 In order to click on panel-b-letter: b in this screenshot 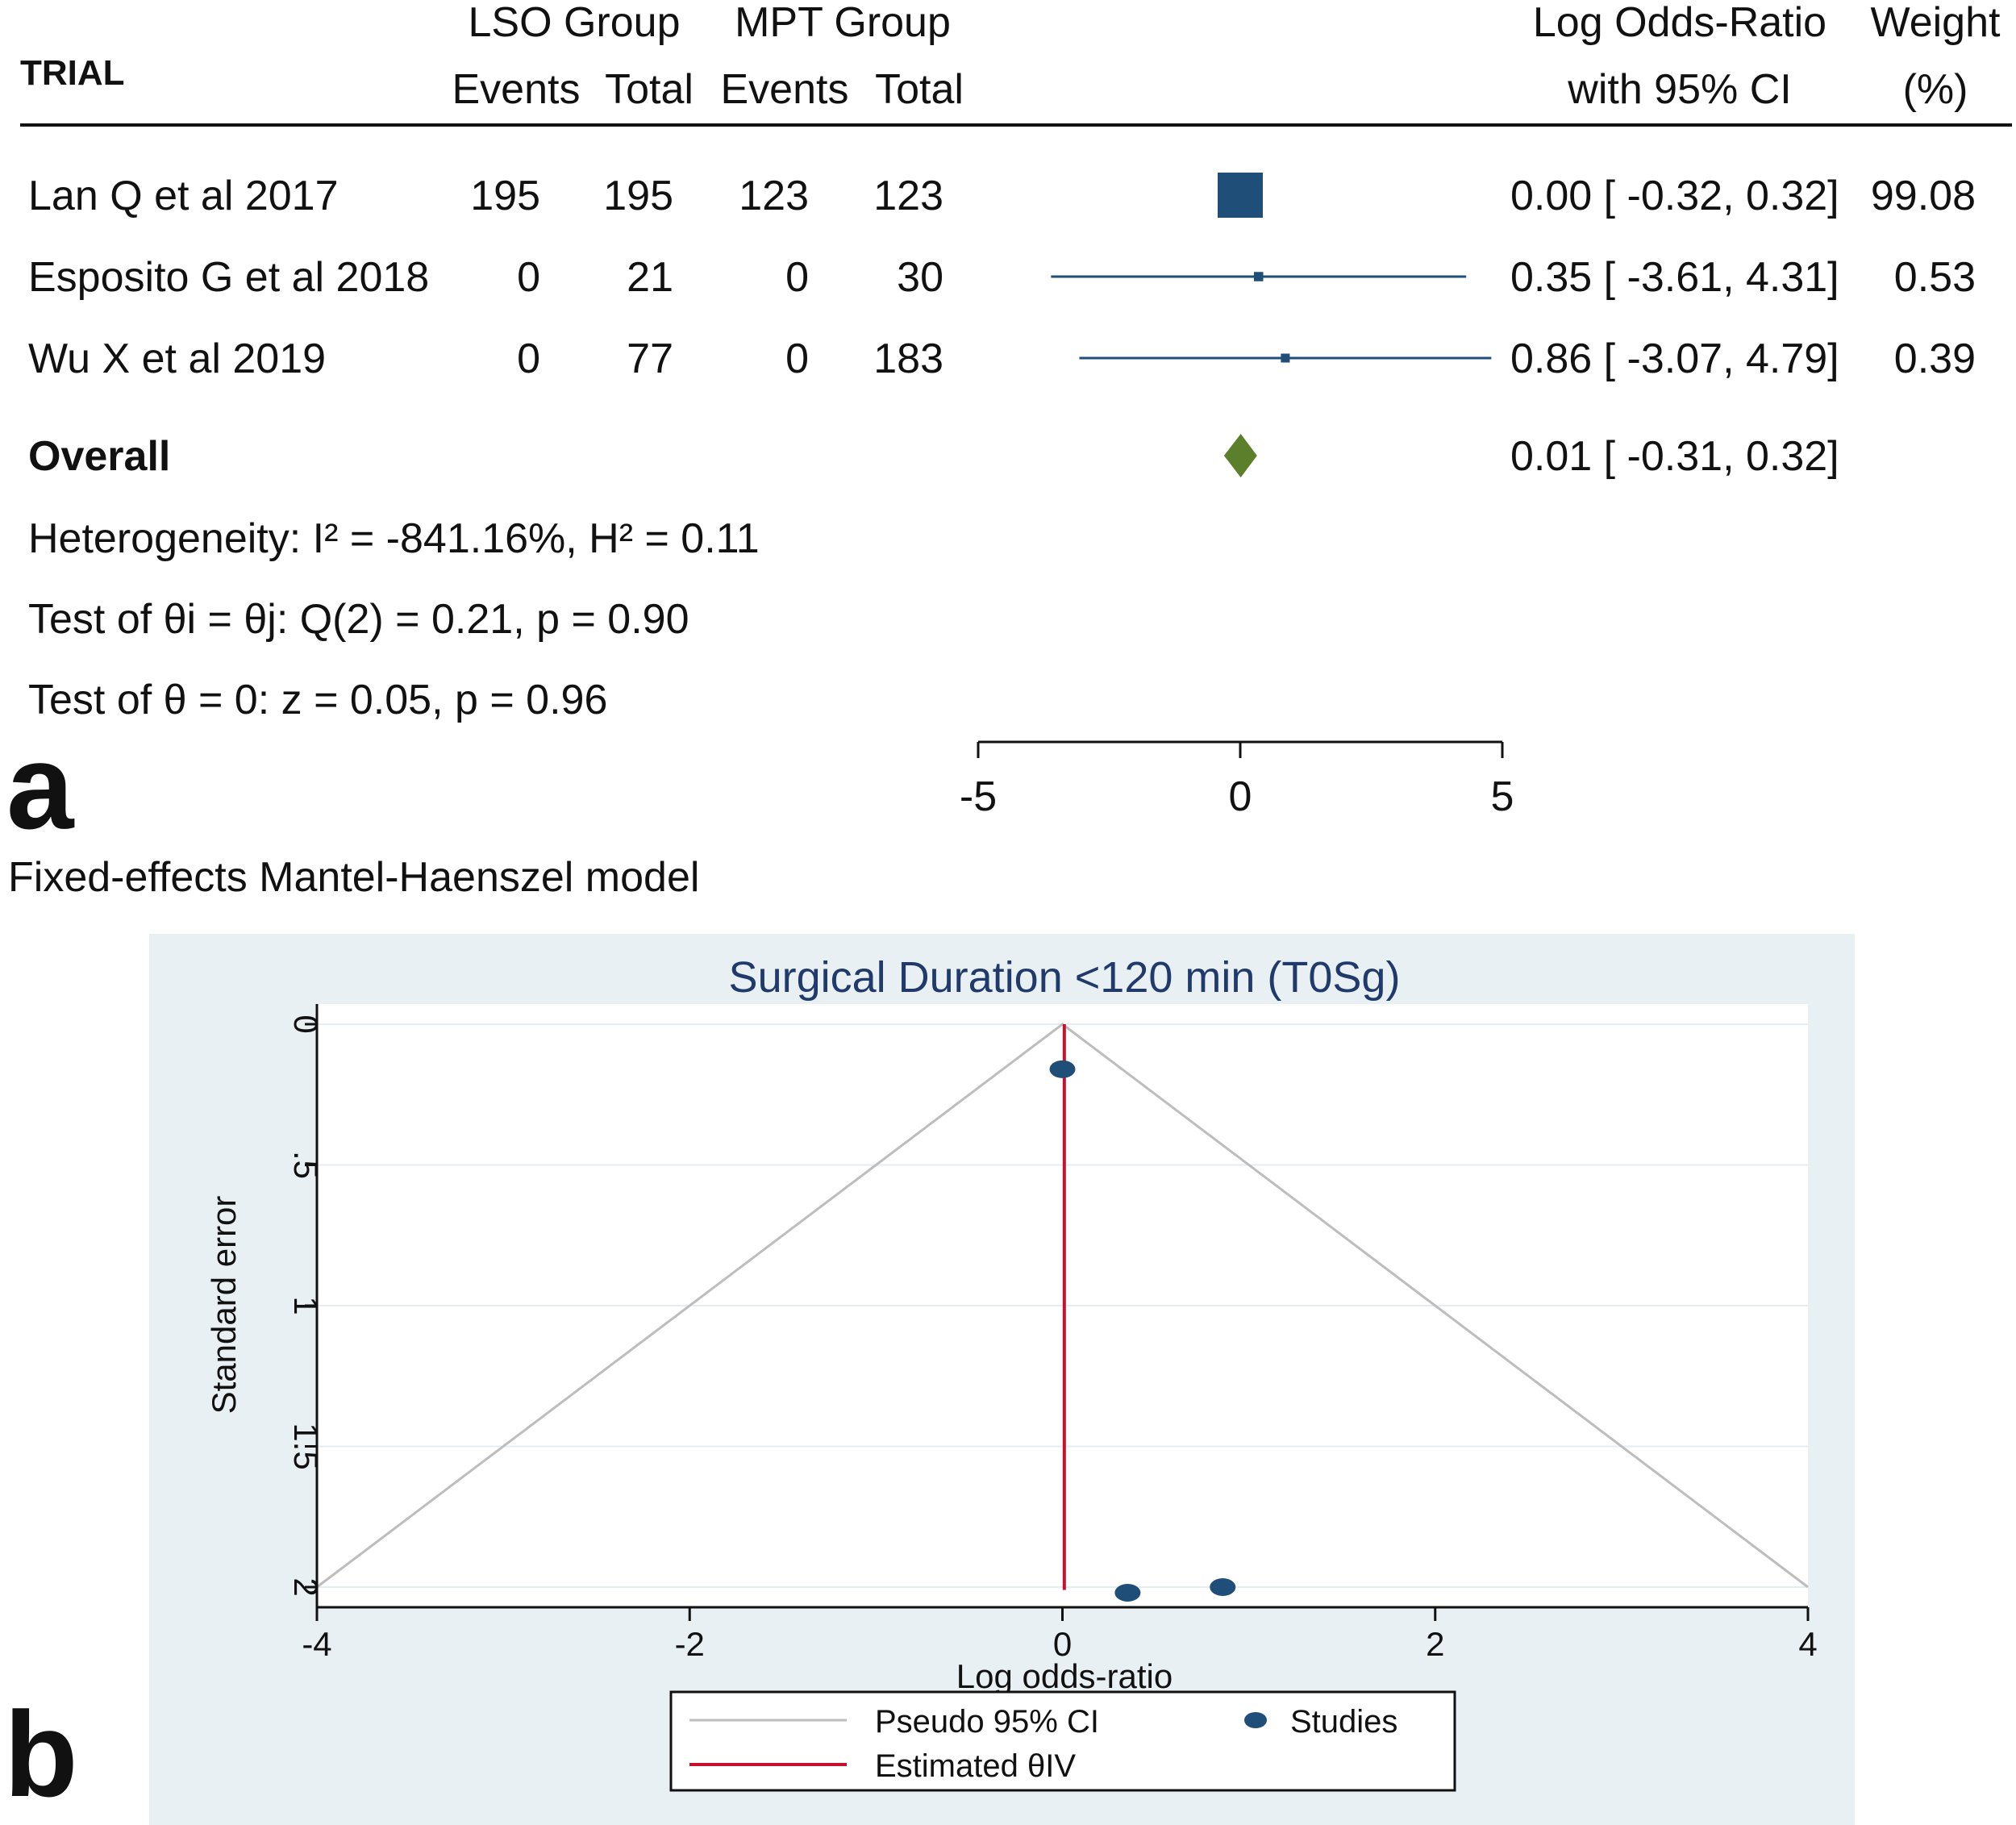, I will do `click(41, 1754)`.